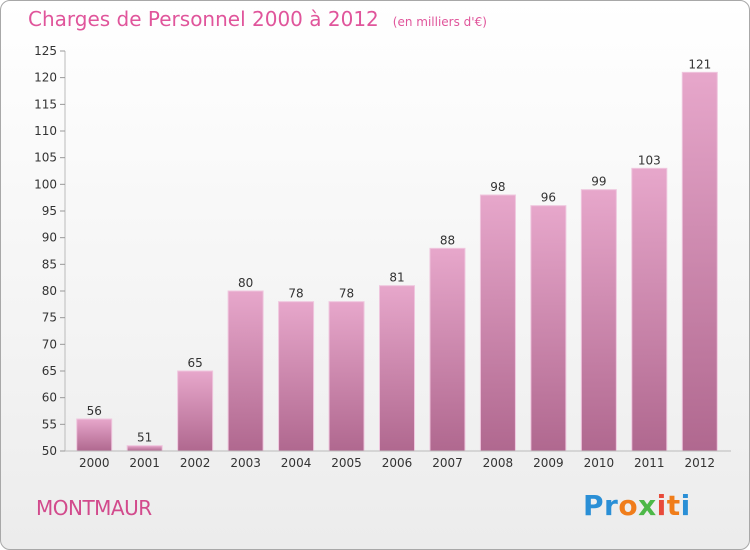 Image resolution: width=750 pixels, height=550 pixels. I want to click on x-tick-label-2001: 2001, so click(144, 463).